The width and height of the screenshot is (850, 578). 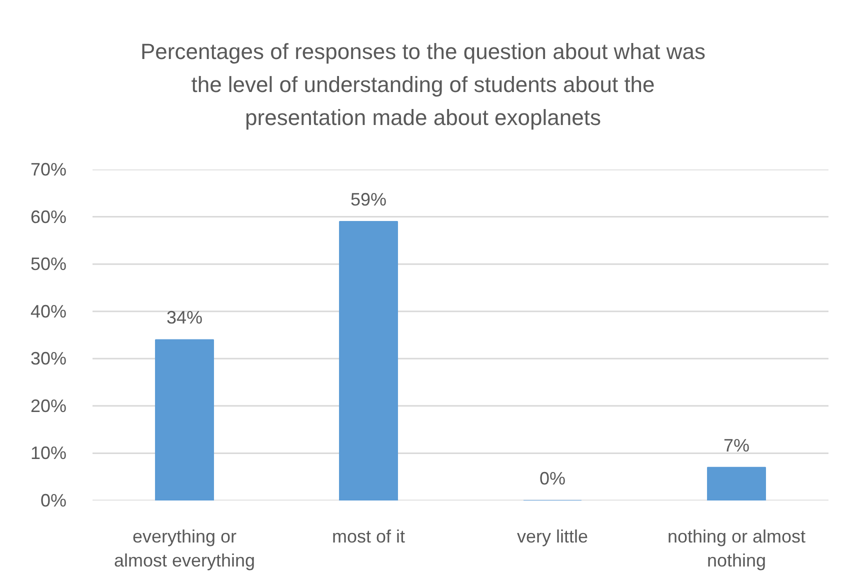 What do you see at coordinates (736, 548) in the screenshot?
I see `x-tick-label: nothing or almost nothing` at bounding box center [736, 548].